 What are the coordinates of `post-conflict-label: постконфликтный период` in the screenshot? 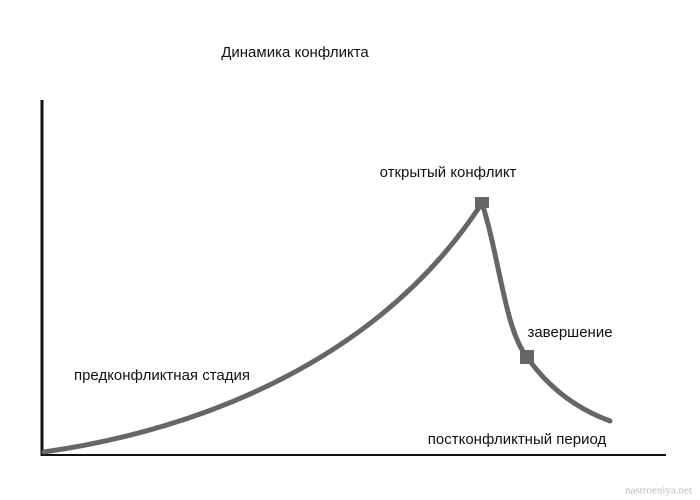 It's located at (517, 439).